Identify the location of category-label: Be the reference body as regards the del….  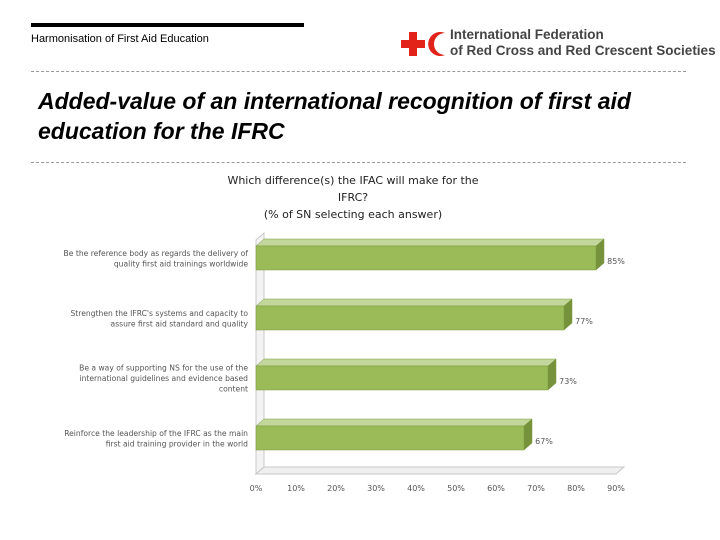
(156, 259).